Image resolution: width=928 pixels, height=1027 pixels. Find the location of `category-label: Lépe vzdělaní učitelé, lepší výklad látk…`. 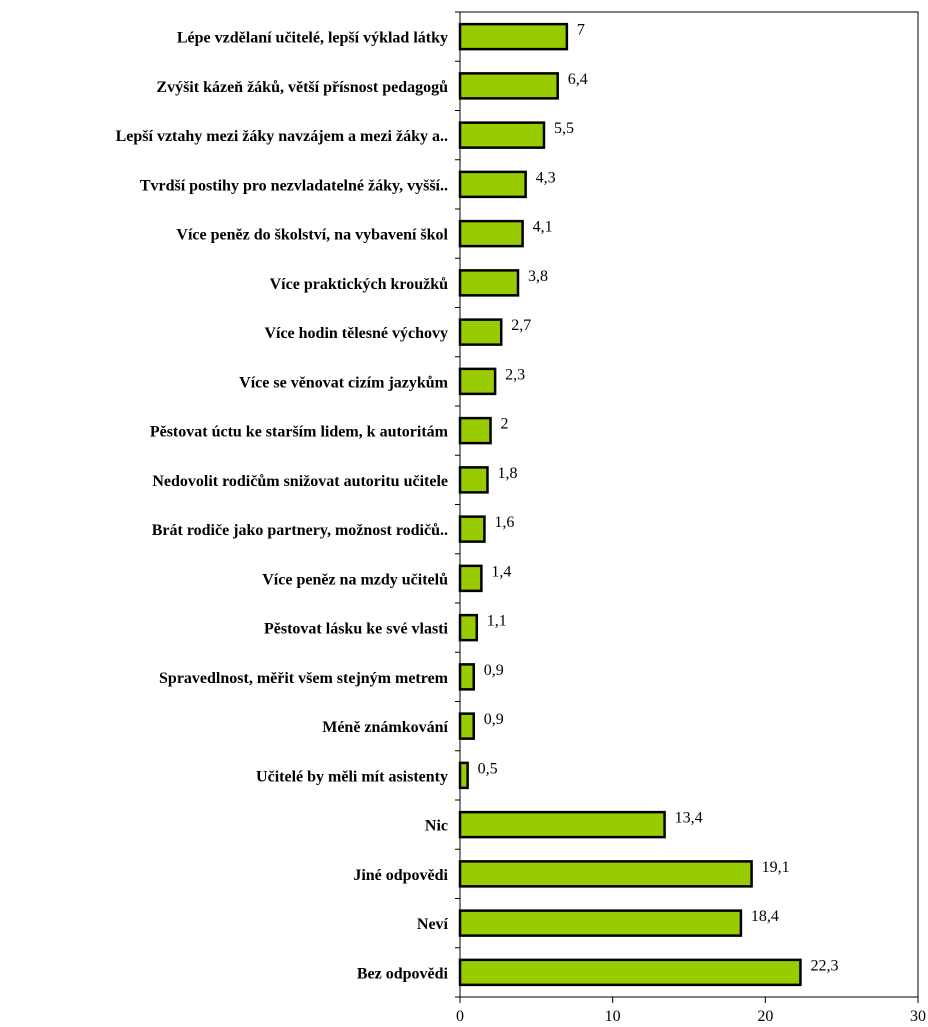

category-label: Lépe vzdělaní učitelé, lepší výklad látk… is located at coordinates (312, 38).